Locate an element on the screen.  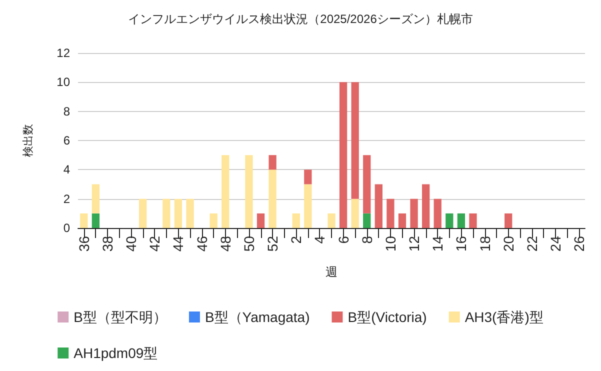
x-tick-label: 8 is located at coordinates (366, 240).